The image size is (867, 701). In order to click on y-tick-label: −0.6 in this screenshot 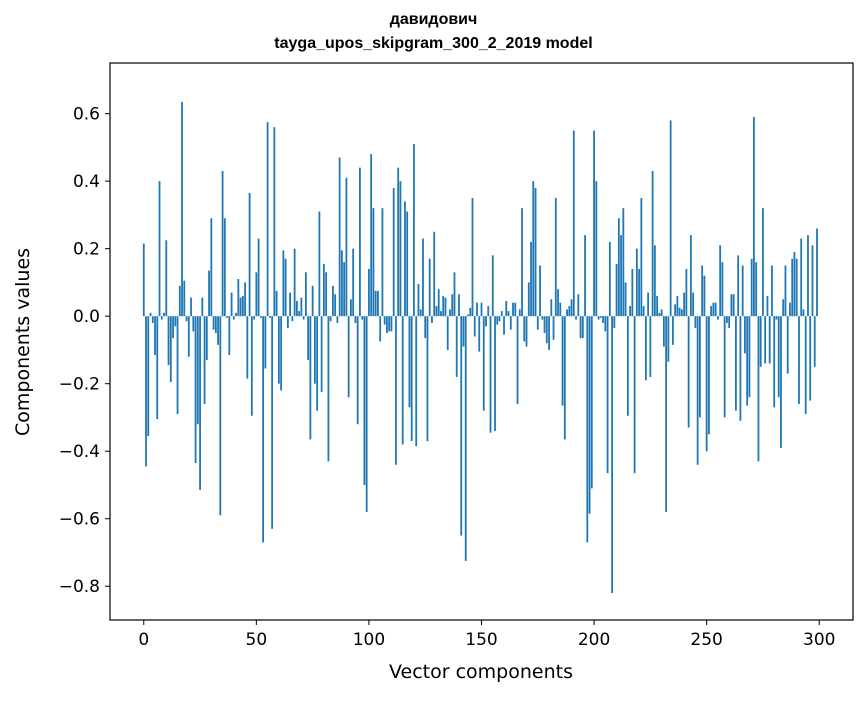, I will do `click(79, 520)`.